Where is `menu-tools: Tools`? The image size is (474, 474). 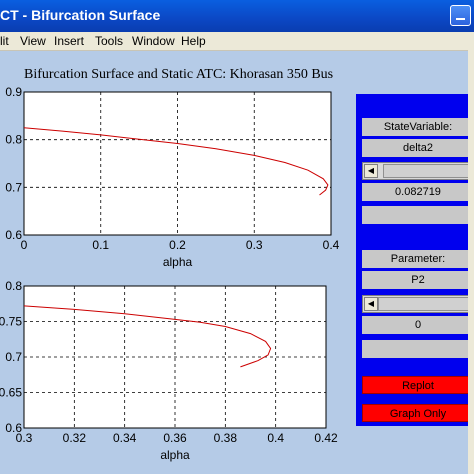
menu-tools: Tools is located at coordinates (109, 41).